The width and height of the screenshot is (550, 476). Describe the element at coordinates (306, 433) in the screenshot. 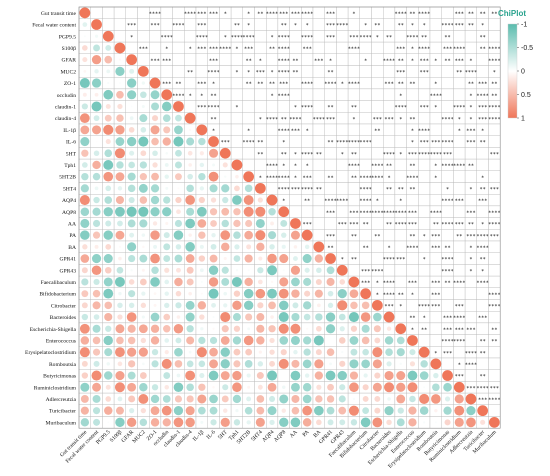

I see `column-tick-label: PA` at that location.